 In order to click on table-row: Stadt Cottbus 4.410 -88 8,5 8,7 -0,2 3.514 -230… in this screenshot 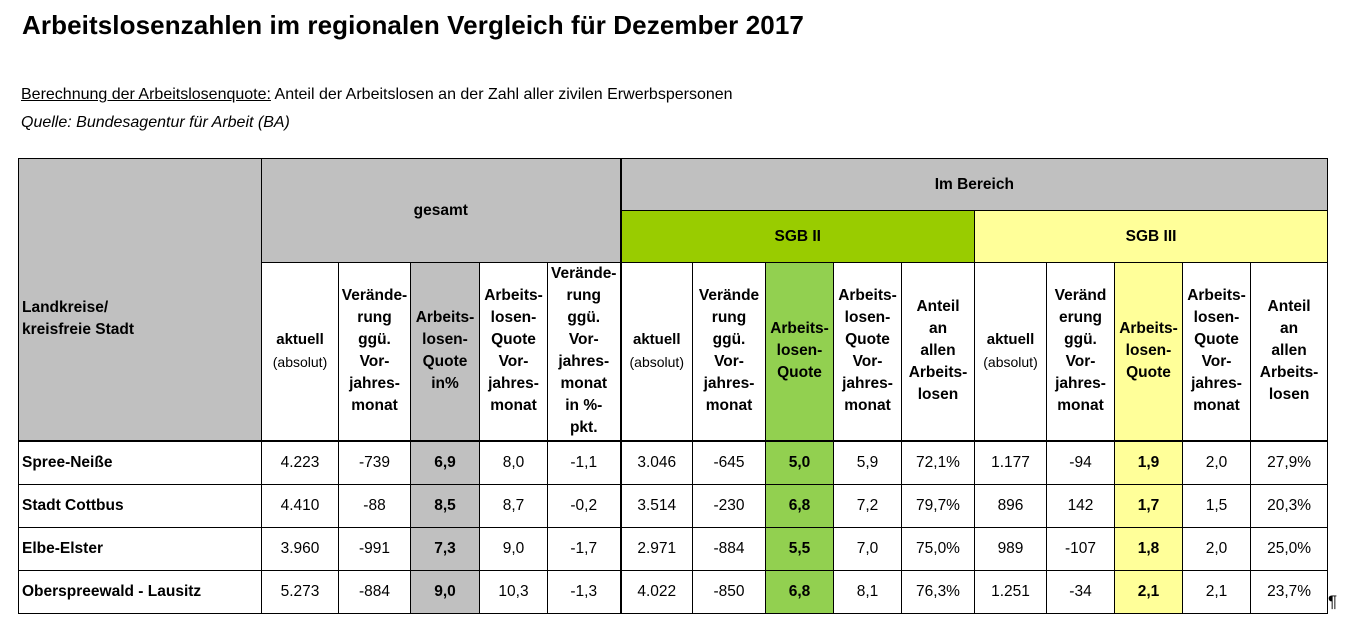, I will do `click(673, 505)`.